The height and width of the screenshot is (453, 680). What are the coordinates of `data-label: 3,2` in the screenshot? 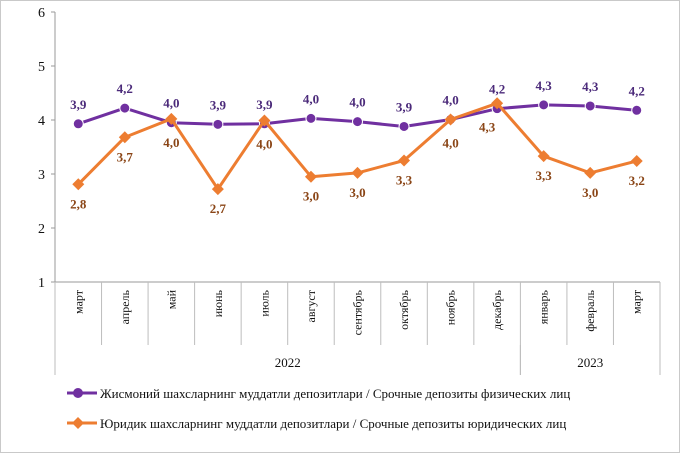 It's located at (637, 180).